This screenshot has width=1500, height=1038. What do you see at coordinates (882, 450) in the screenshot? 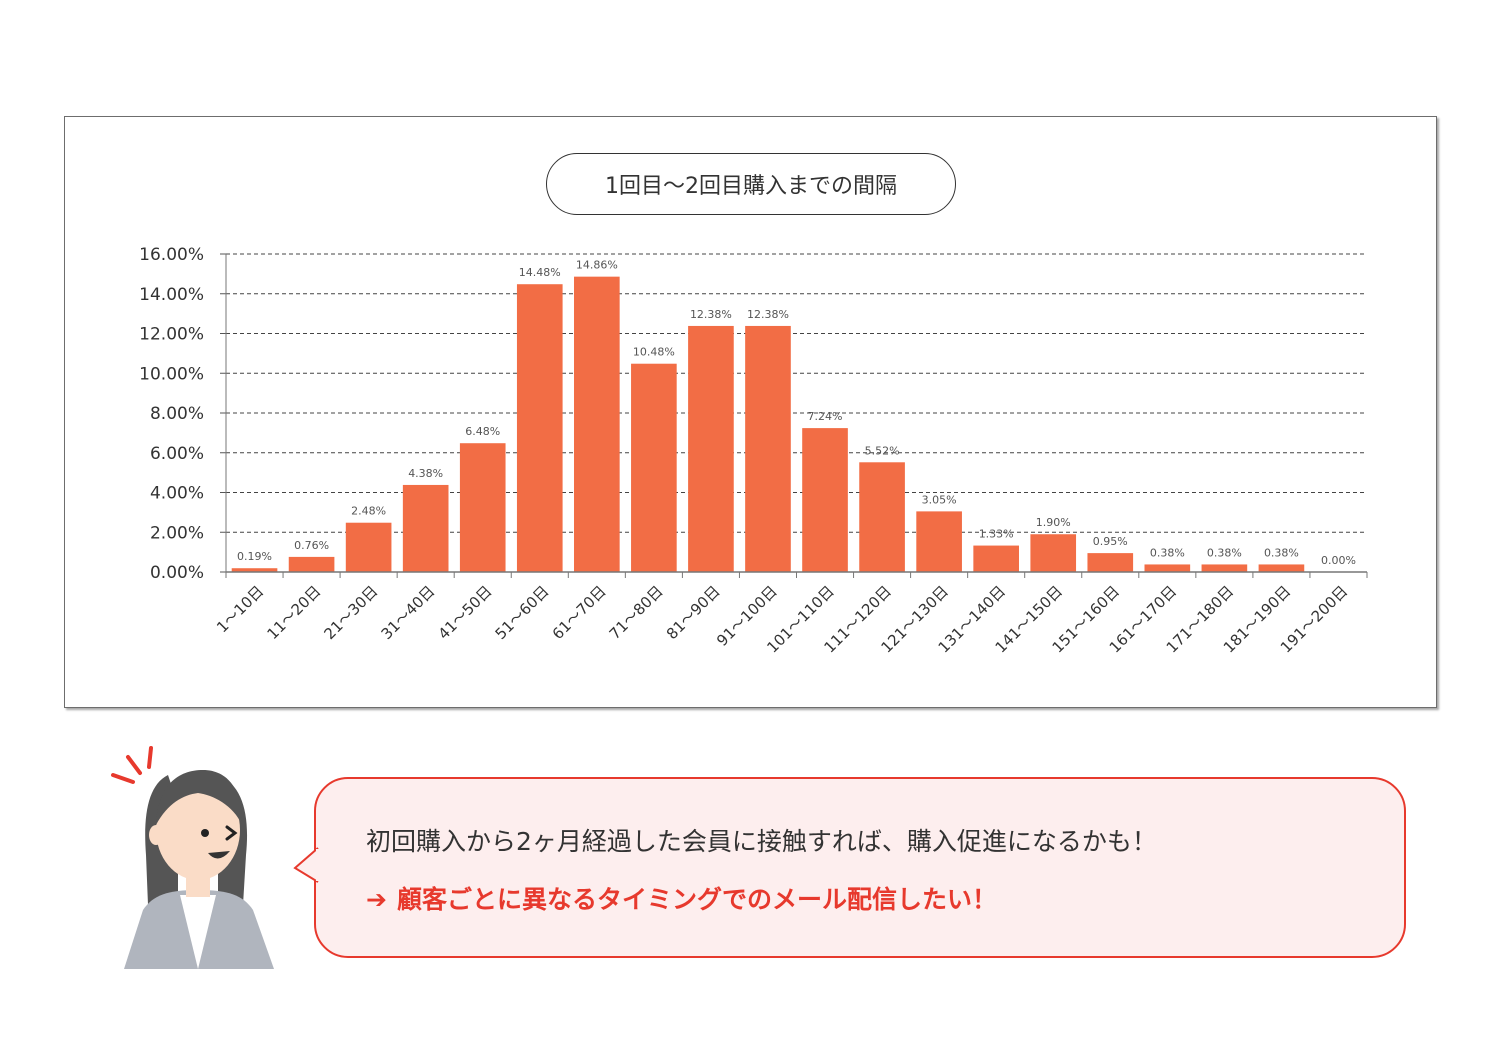
I see `data-label: 5.52%` at bounding box center [882, 450].